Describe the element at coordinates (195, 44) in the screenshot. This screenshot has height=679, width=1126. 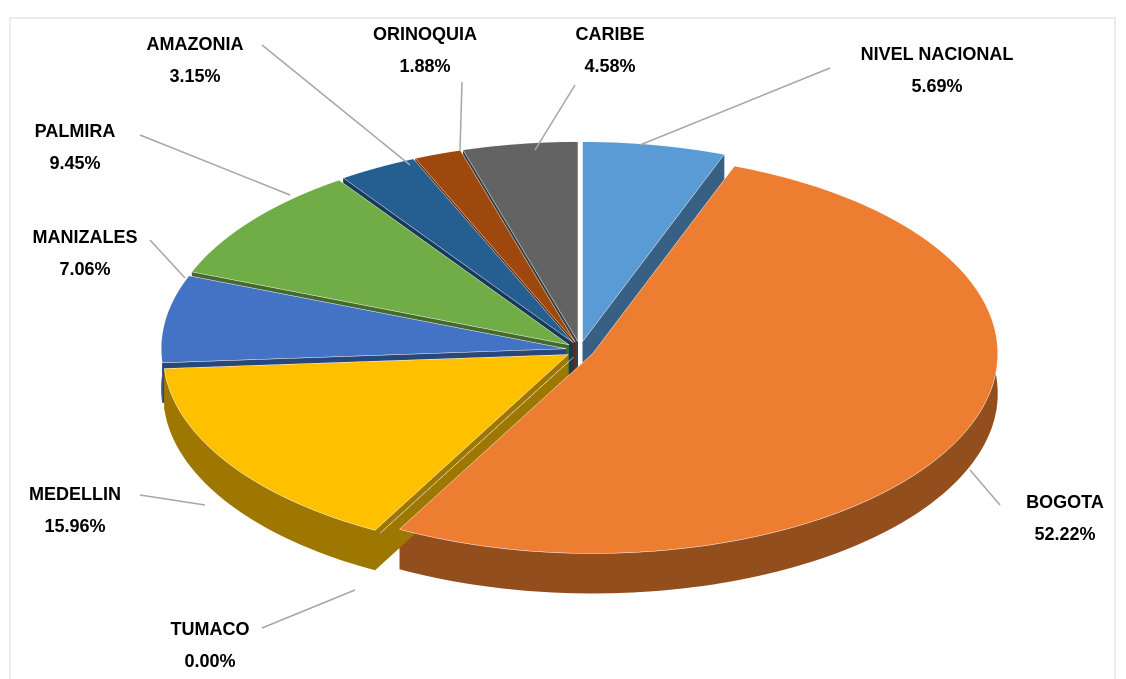
I see `category-label: AMAZONIA` at that location.